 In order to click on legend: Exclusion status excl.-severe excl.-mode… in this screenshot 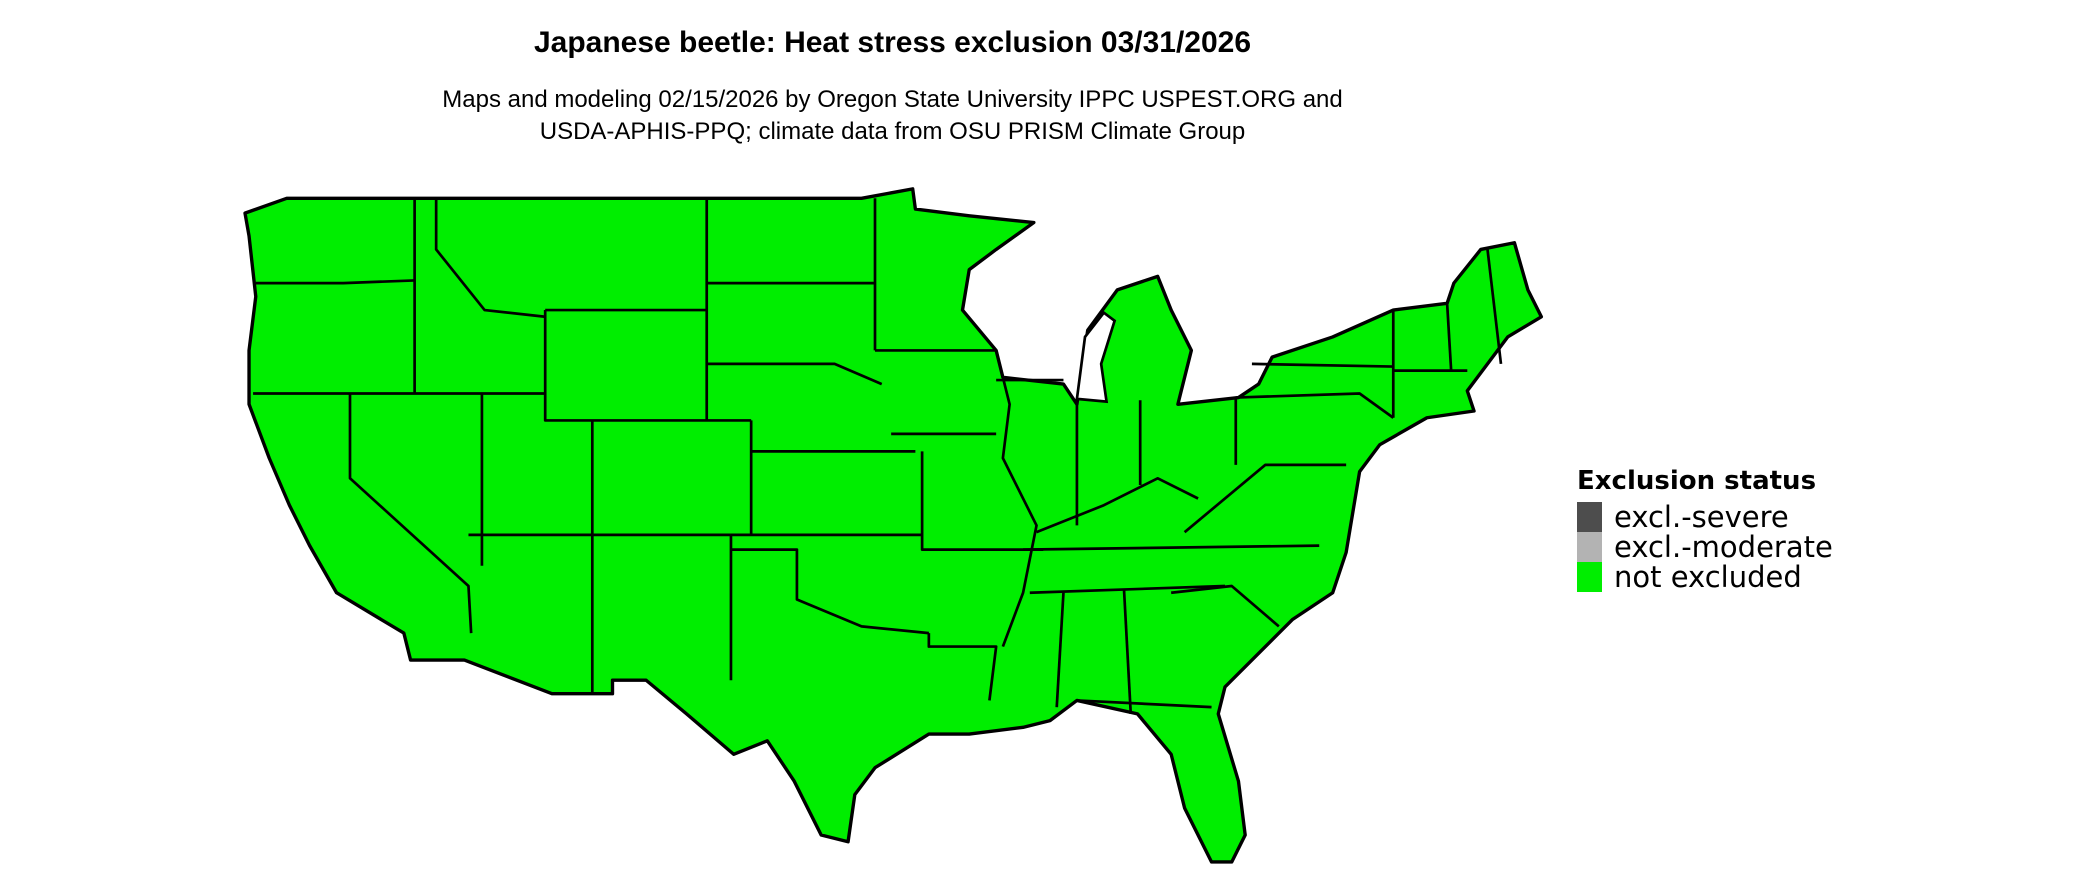, I will do `click(1705, 529)`.